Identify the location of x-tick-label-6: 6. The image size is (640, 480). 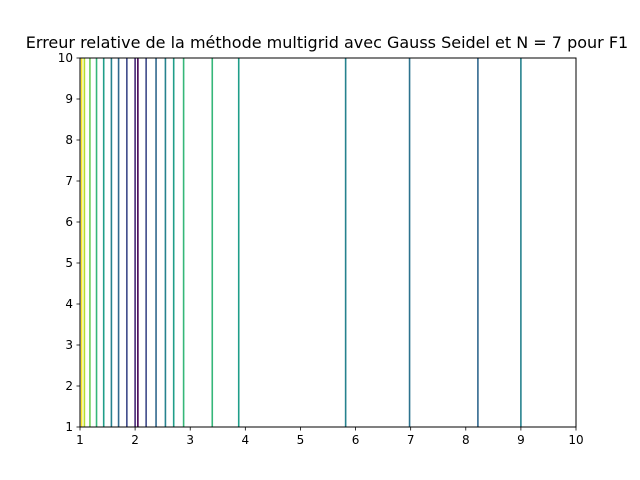
(356, 440).